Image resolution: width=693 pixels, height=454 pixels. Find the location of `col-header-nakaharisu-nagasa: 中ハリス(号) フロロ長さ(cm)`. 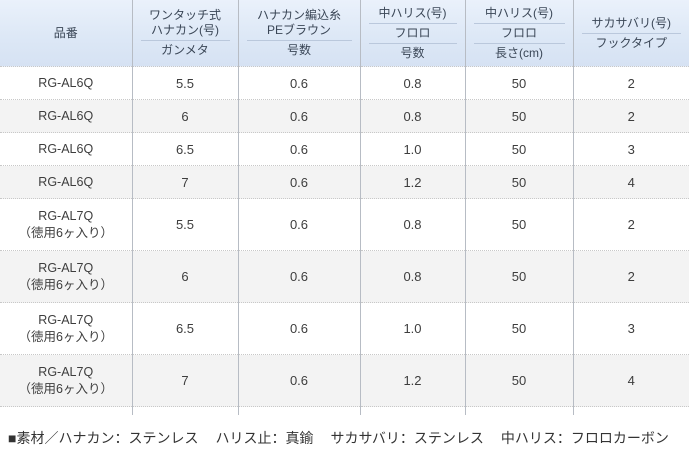

col-header-nakaharisu-nagasa: 中ハリス(号) フロロ長さ(cm) is located at coordinates (519, 33).